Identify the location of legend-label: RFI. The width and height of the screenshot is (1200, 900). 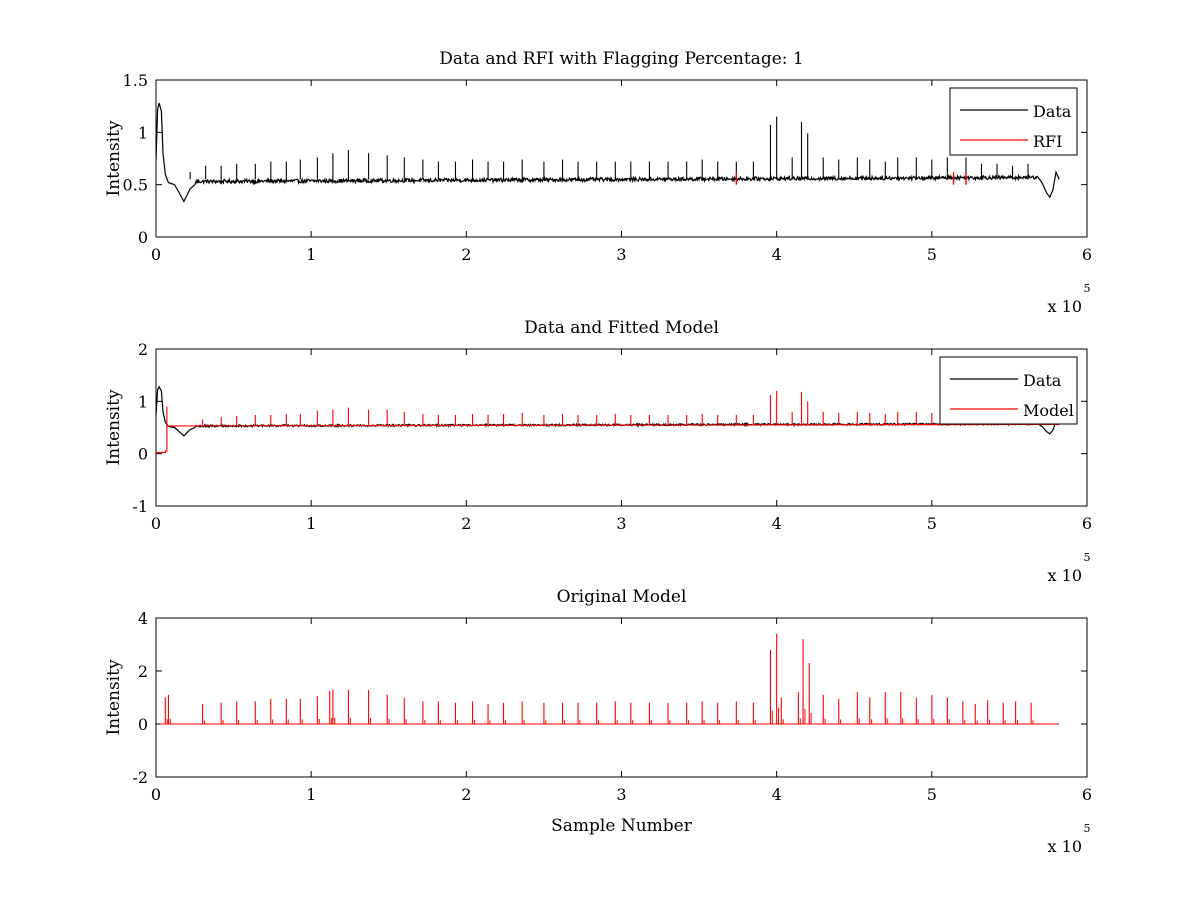
(1047, 141).